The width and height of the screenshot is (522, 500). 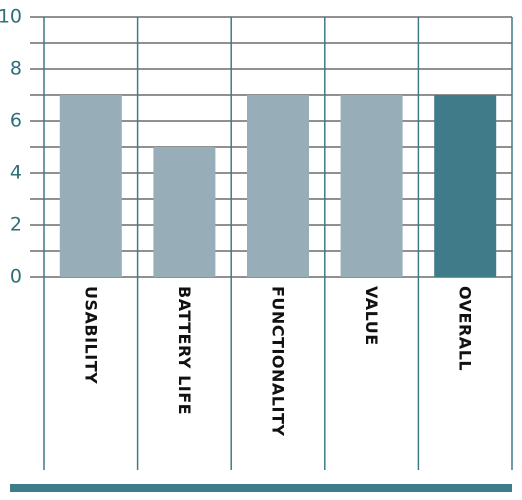 What do you see at coordinates (16, 277) in the screenshot?
I see `y-tick-label: 0` at bounding box center [16, 277].